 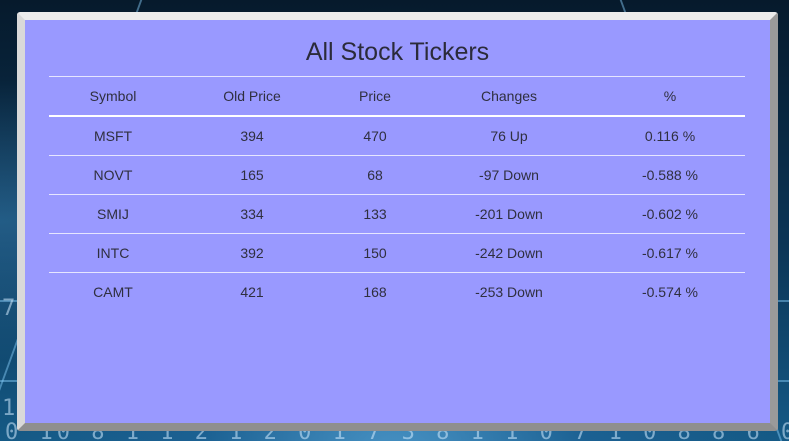 What do you see at coordinates (252, 136) in the screenshot?
I see `cell-old-price: 394` at bounding box center [252, 136].